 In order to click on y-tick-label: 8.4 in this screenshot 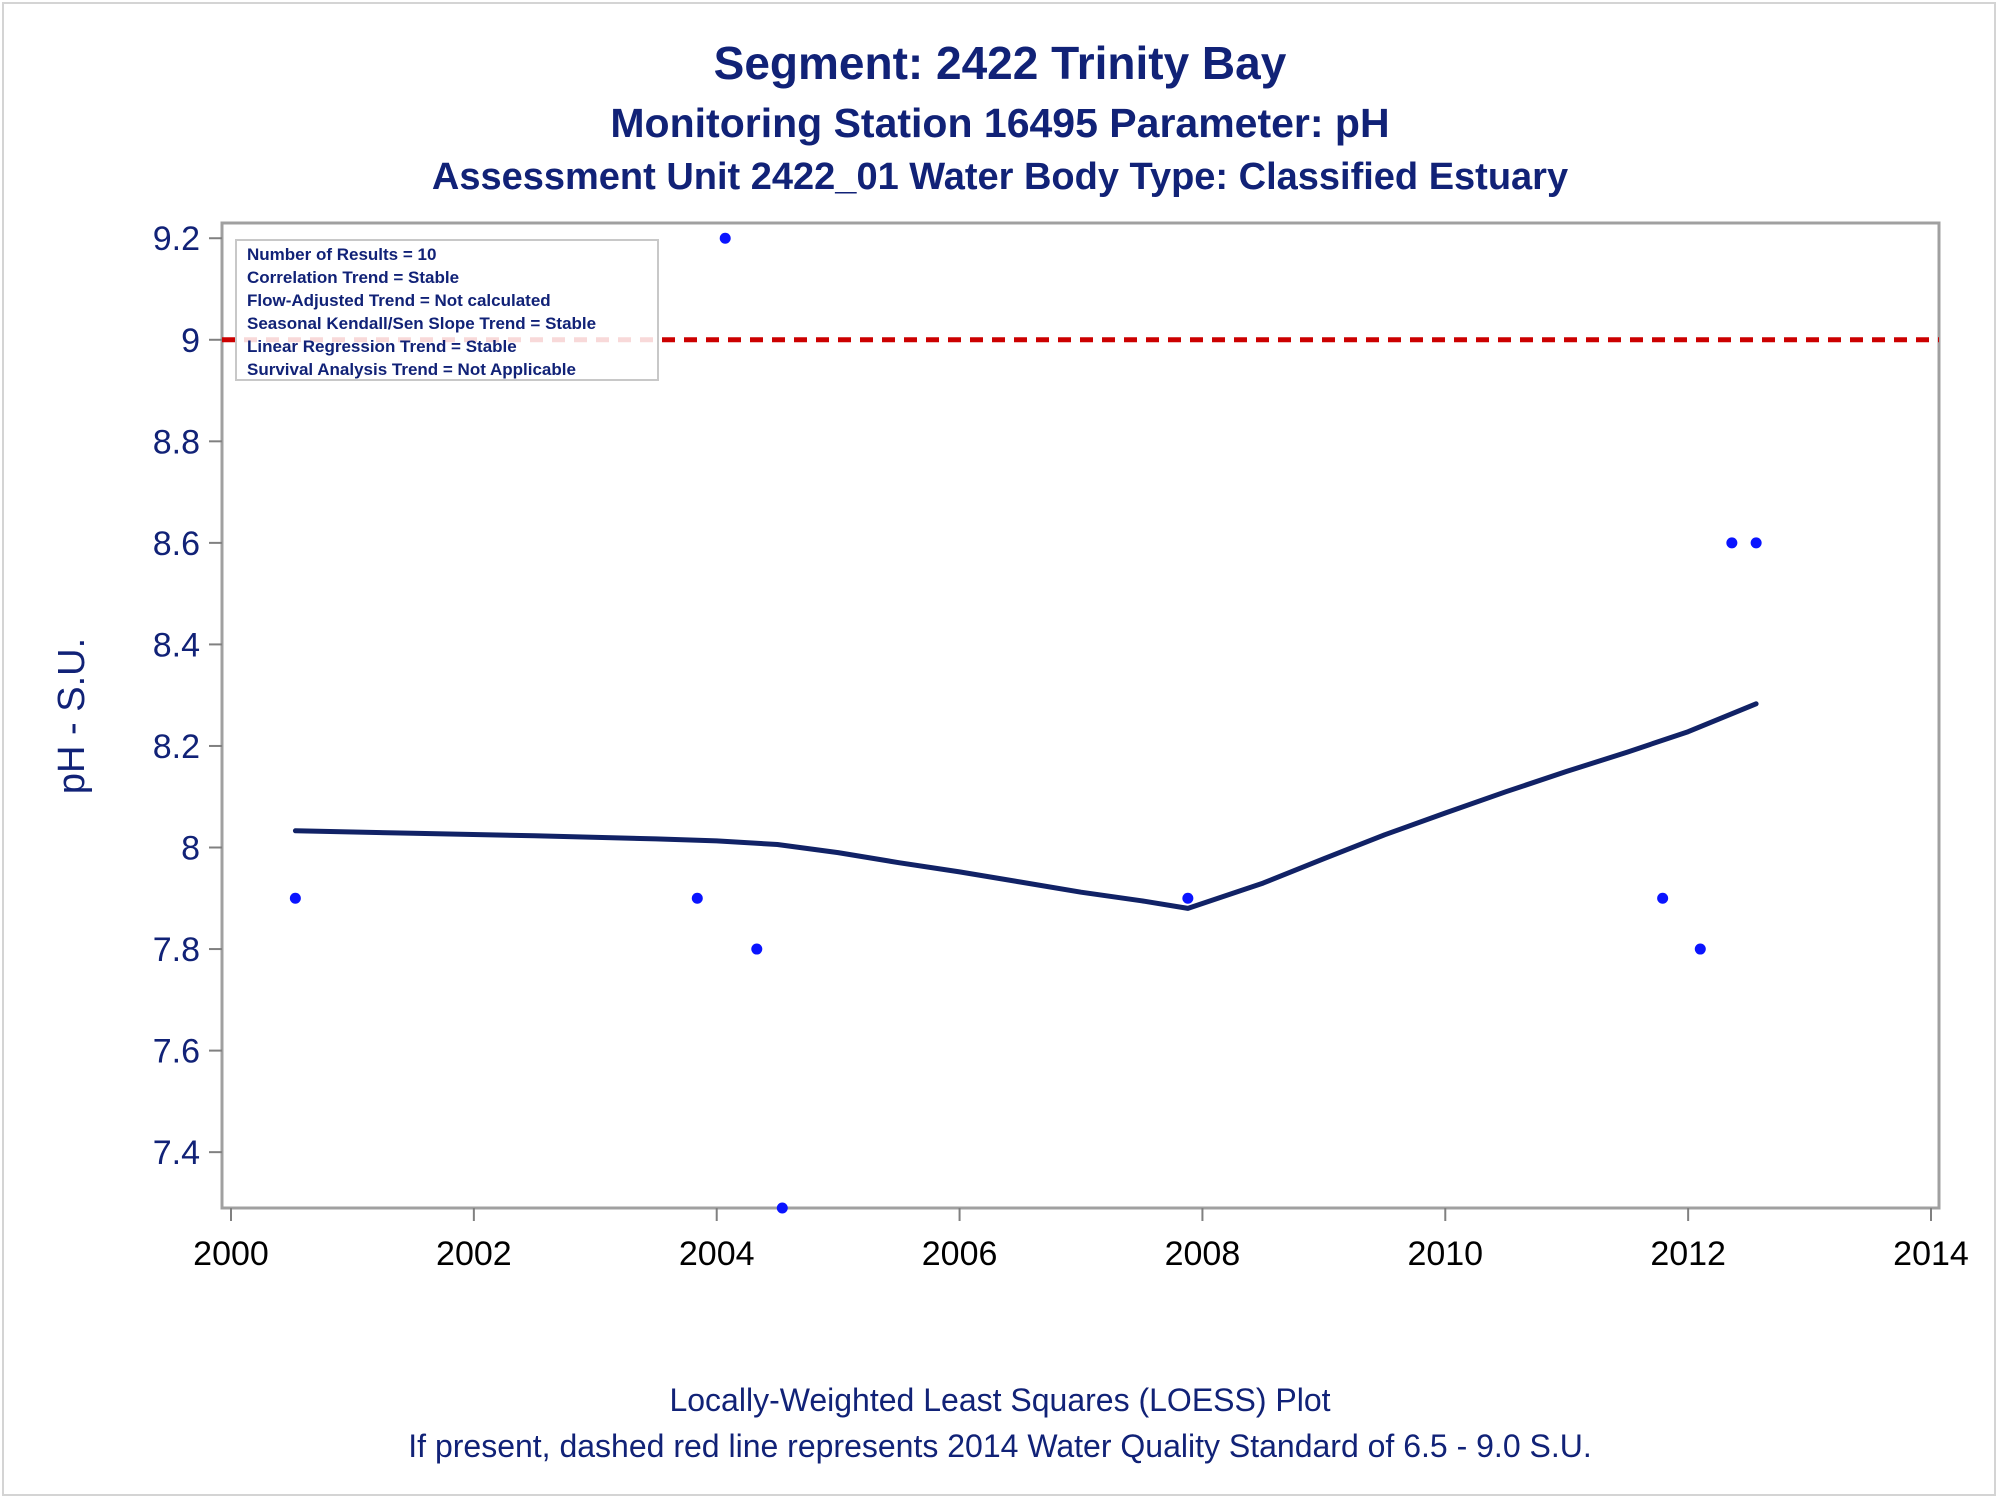, I will do `click(176, 645)`.